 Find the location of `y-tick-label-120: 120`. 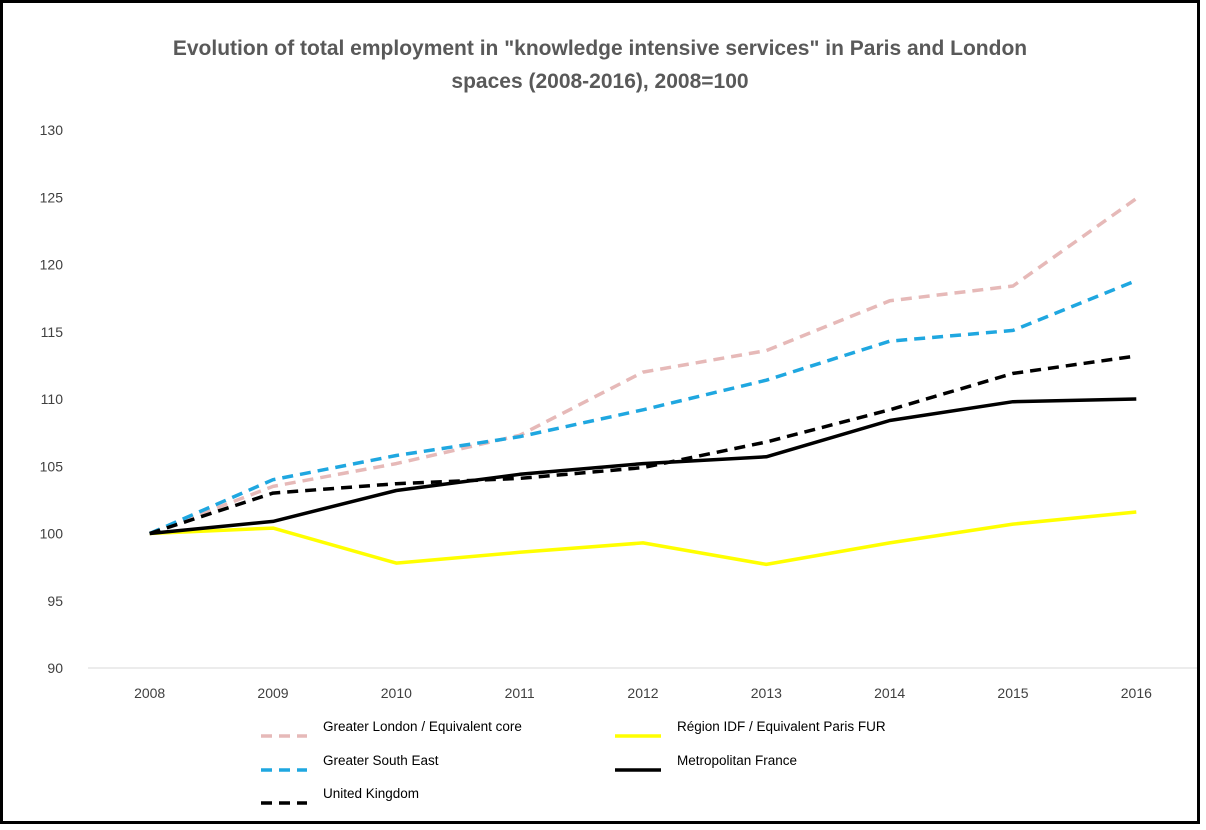

y-tick-label-120: 120 is located at coordinates (52, 265).